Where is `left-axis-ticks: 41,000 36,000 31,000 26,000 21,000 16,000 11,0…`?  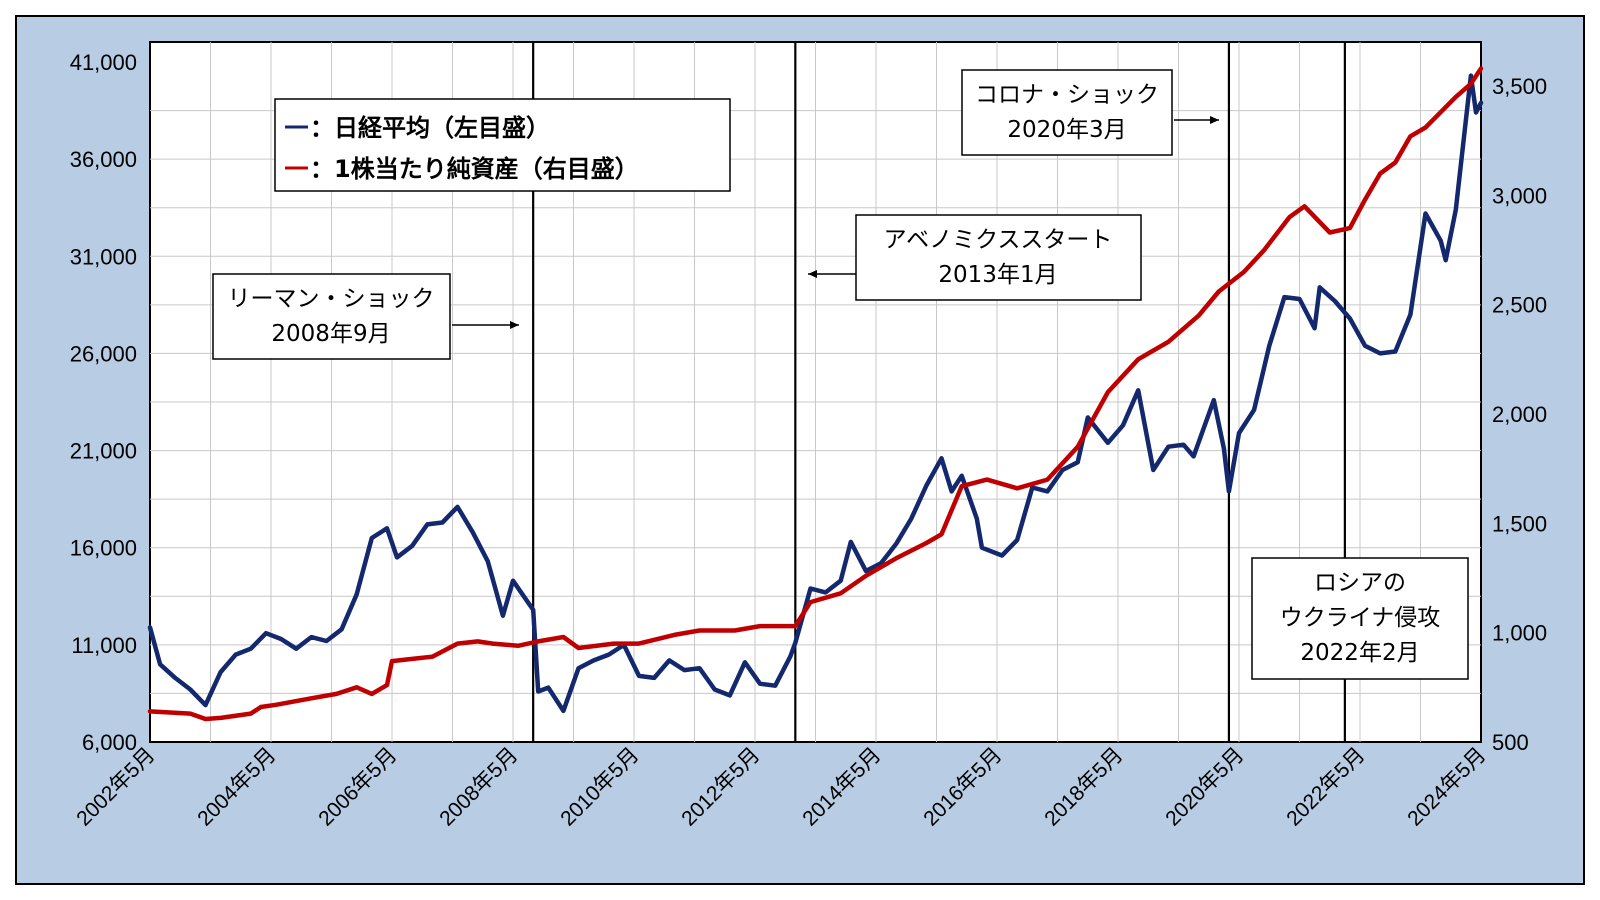
left-axis-ticks: 41,000 36,000 31,000 26,000 21,000 16,000 11,0… is located at coordinates (103, 402).